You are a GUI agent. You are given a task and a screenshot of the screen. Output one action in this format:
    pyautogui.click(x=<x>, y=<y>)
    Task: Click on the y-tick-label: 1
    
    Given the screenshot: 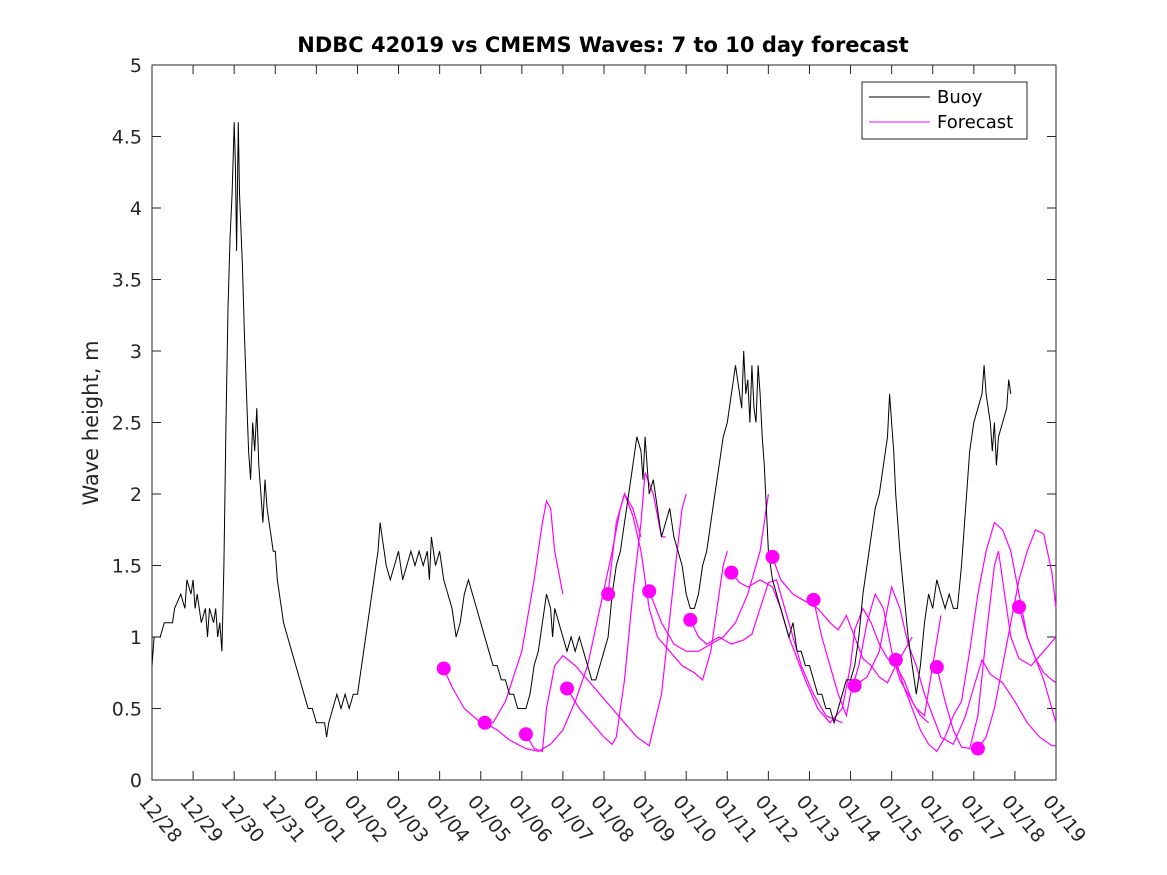 What is the action you would take?
    pyautogui.click(x=136, y=638)
    